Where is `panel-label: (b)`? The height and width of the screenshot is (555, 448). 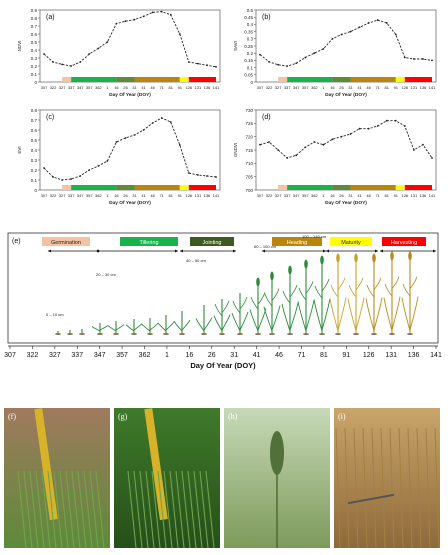 panel-label: (b) is located at coordinates (266, 17).